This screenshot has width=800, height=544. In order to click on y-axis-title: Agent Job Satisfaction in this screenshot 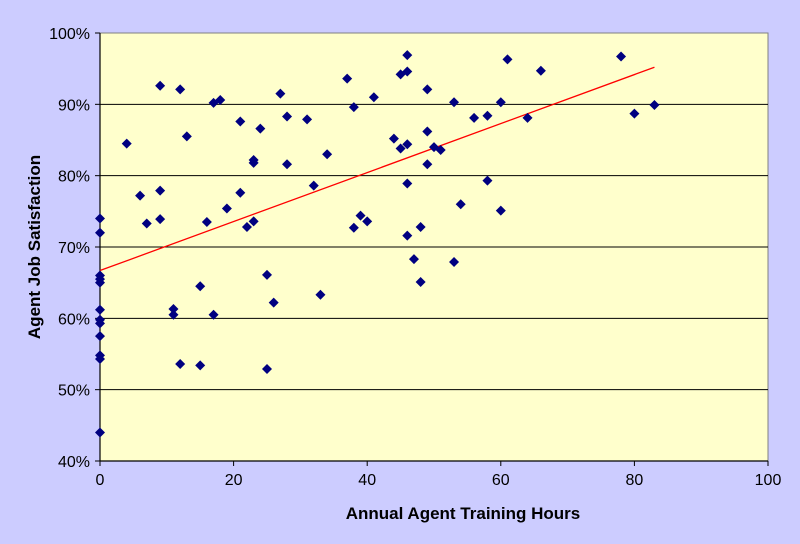, I will do `click(34, 247)`.